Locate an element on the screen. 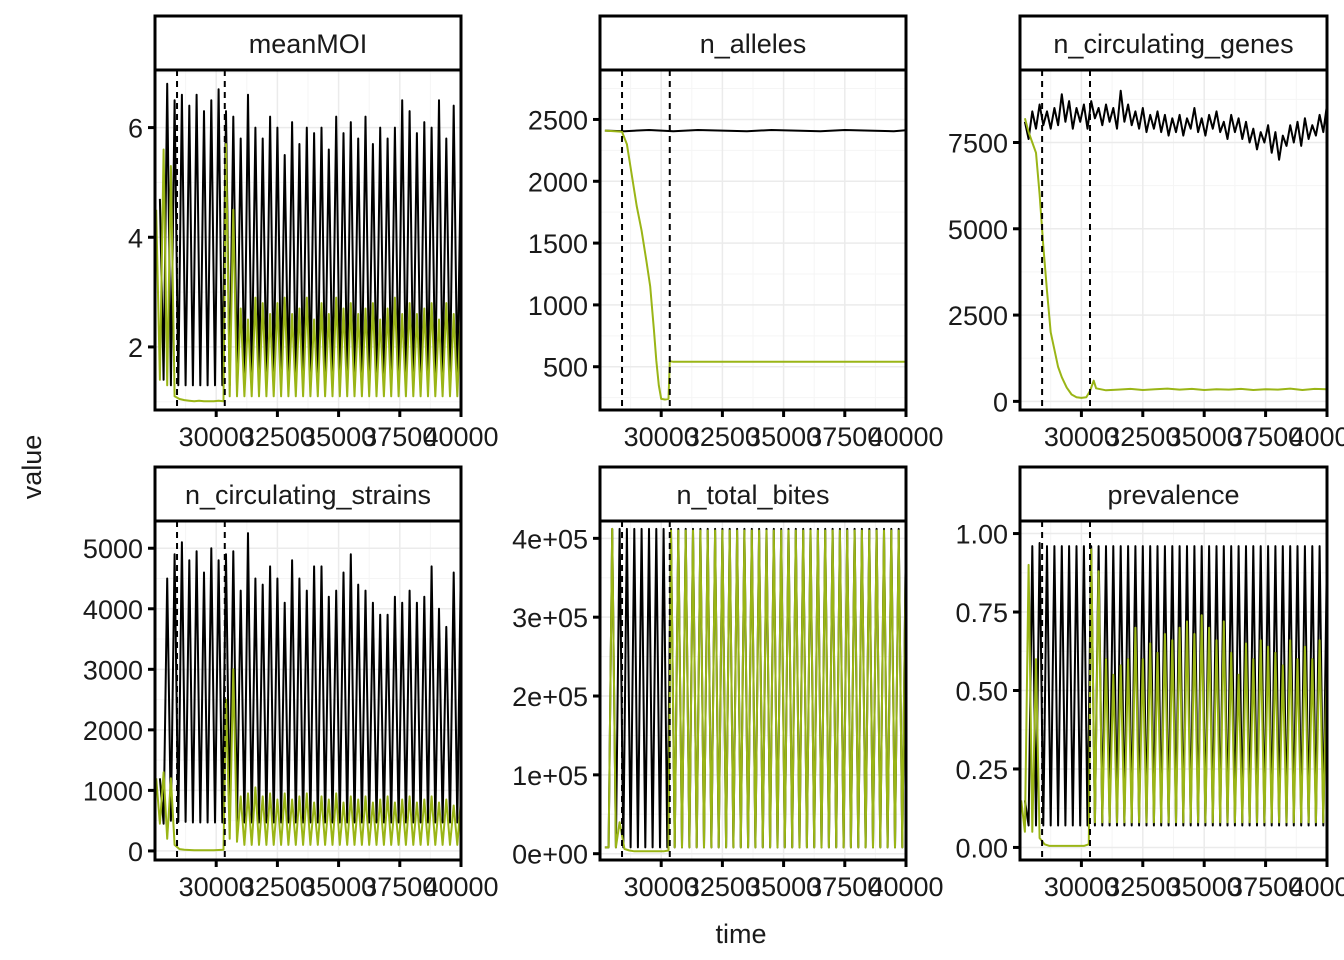 The width and height of the screenshot is (1344, 960). y-tick-label: 2 is located at coordinates (135, 348).